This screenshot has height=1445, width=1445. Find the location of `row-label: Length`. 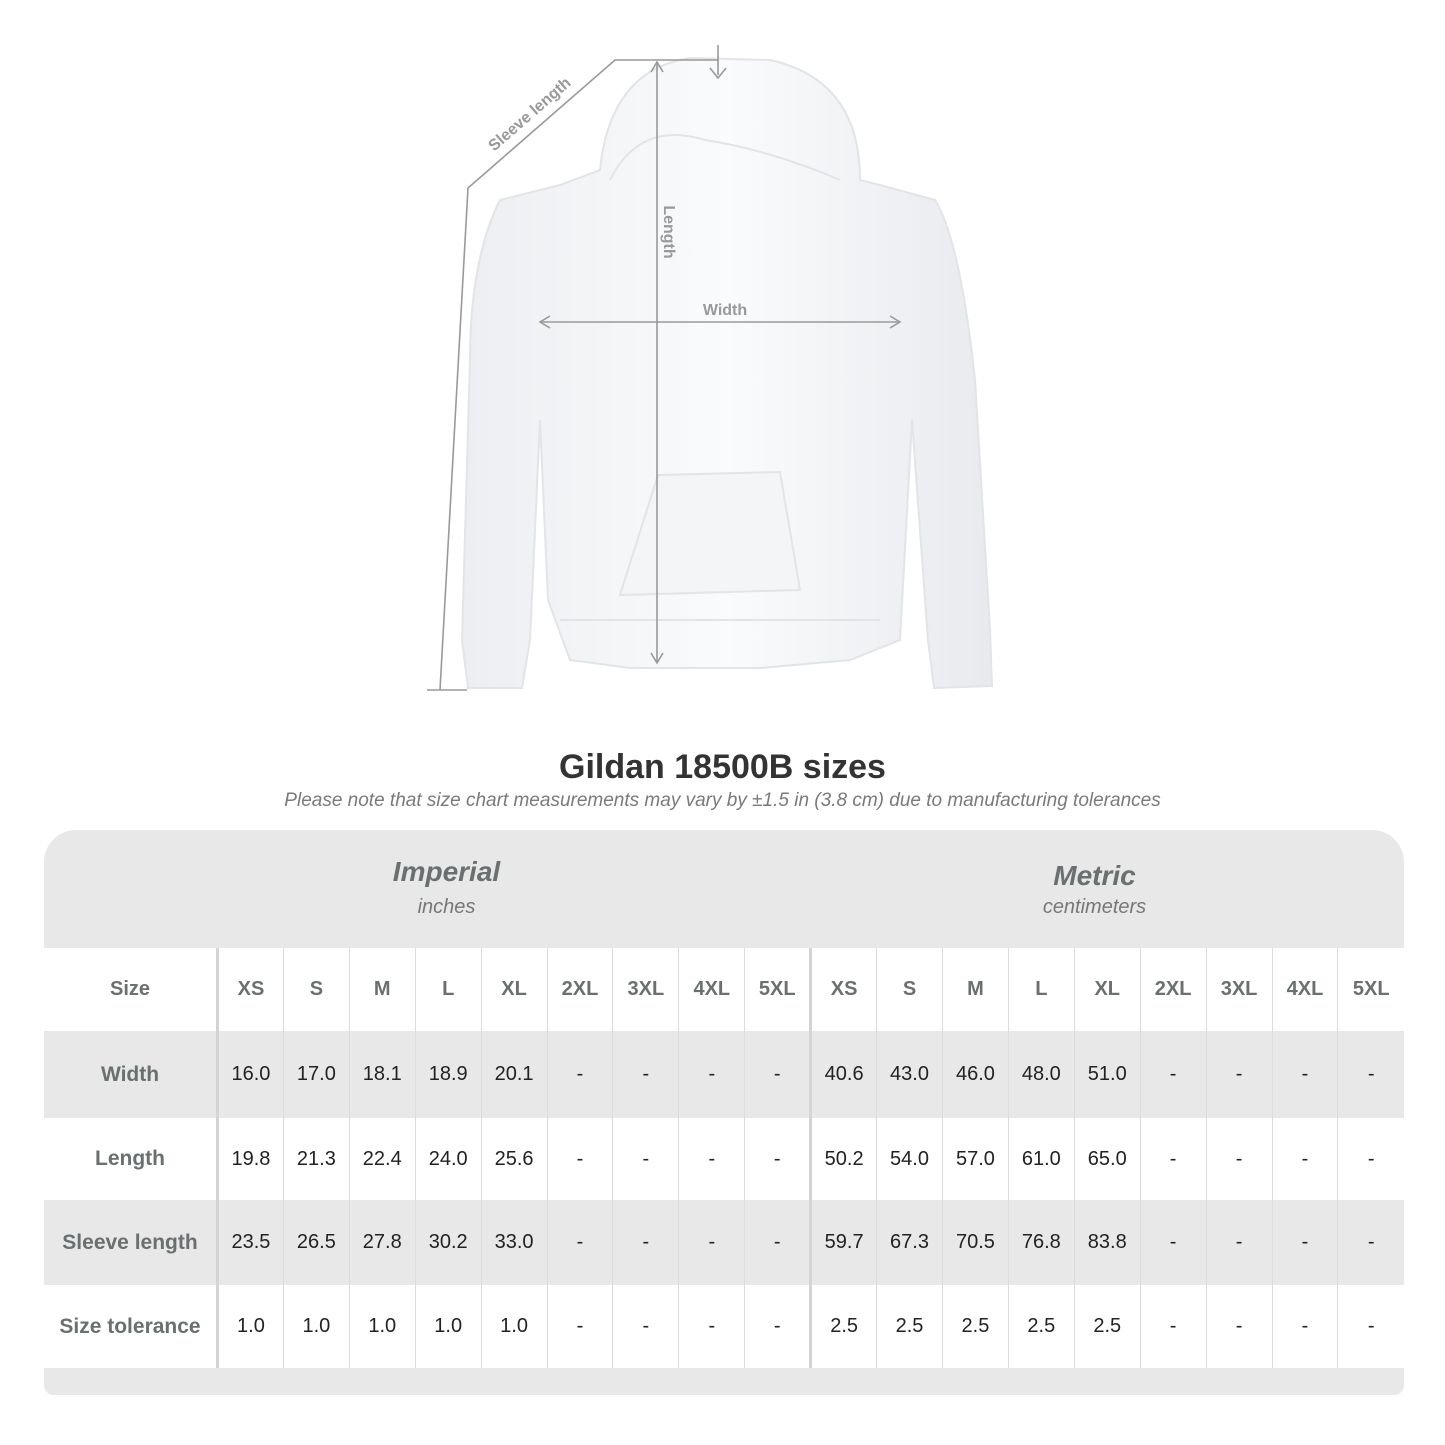

row-label: Length is located at coordinates (131, 1159).